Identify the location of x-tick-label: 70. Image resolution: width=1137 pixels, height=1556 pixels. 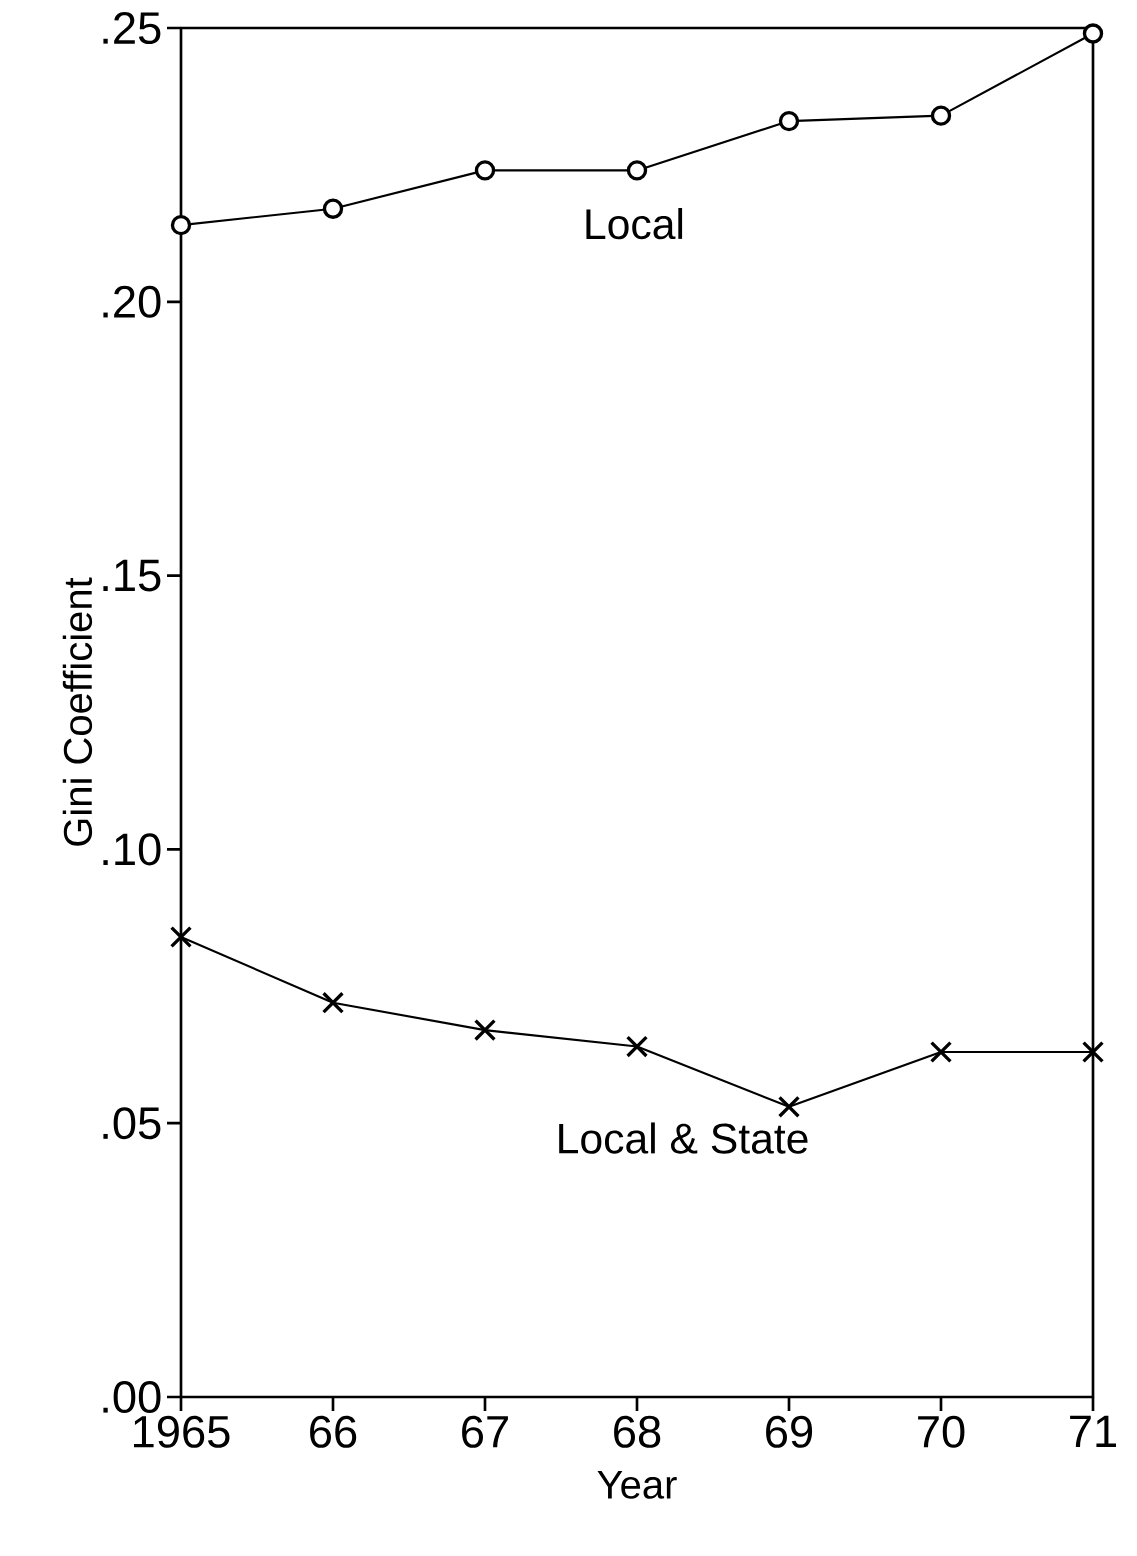
(941, 1431).